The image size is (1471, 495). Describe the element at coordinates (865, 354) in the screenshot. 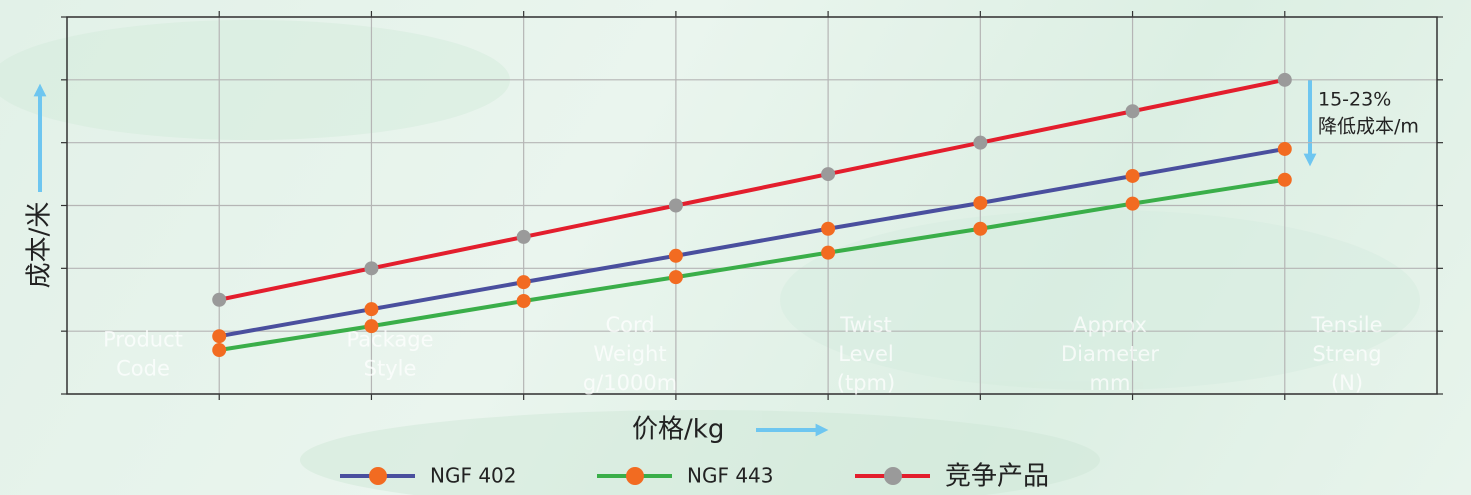

I see `background-text: Level` at that location.